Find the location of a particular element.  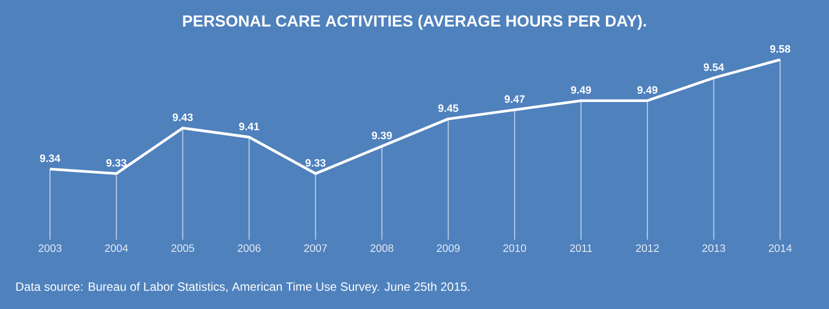

x-tick-label: 2009 is located at coordinates (448, 248).